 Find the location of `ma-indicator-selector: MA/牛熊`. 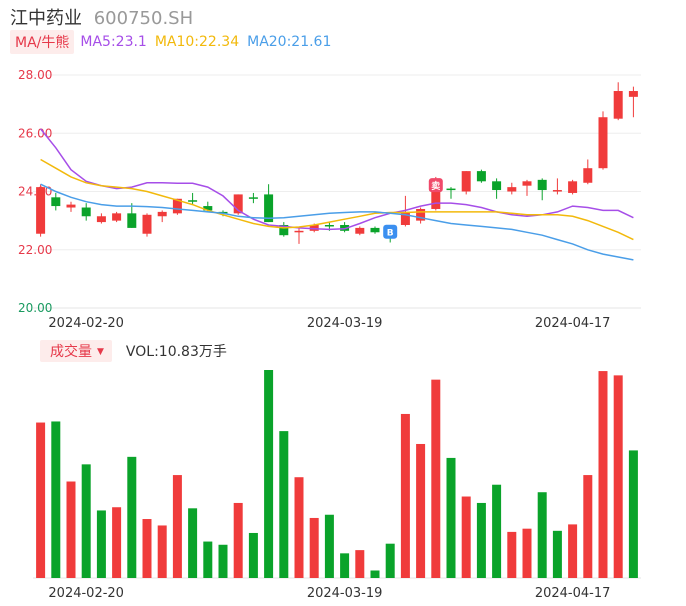

ma-indicator-selector: MA/牛熊 is located at coordinates (42, 42).